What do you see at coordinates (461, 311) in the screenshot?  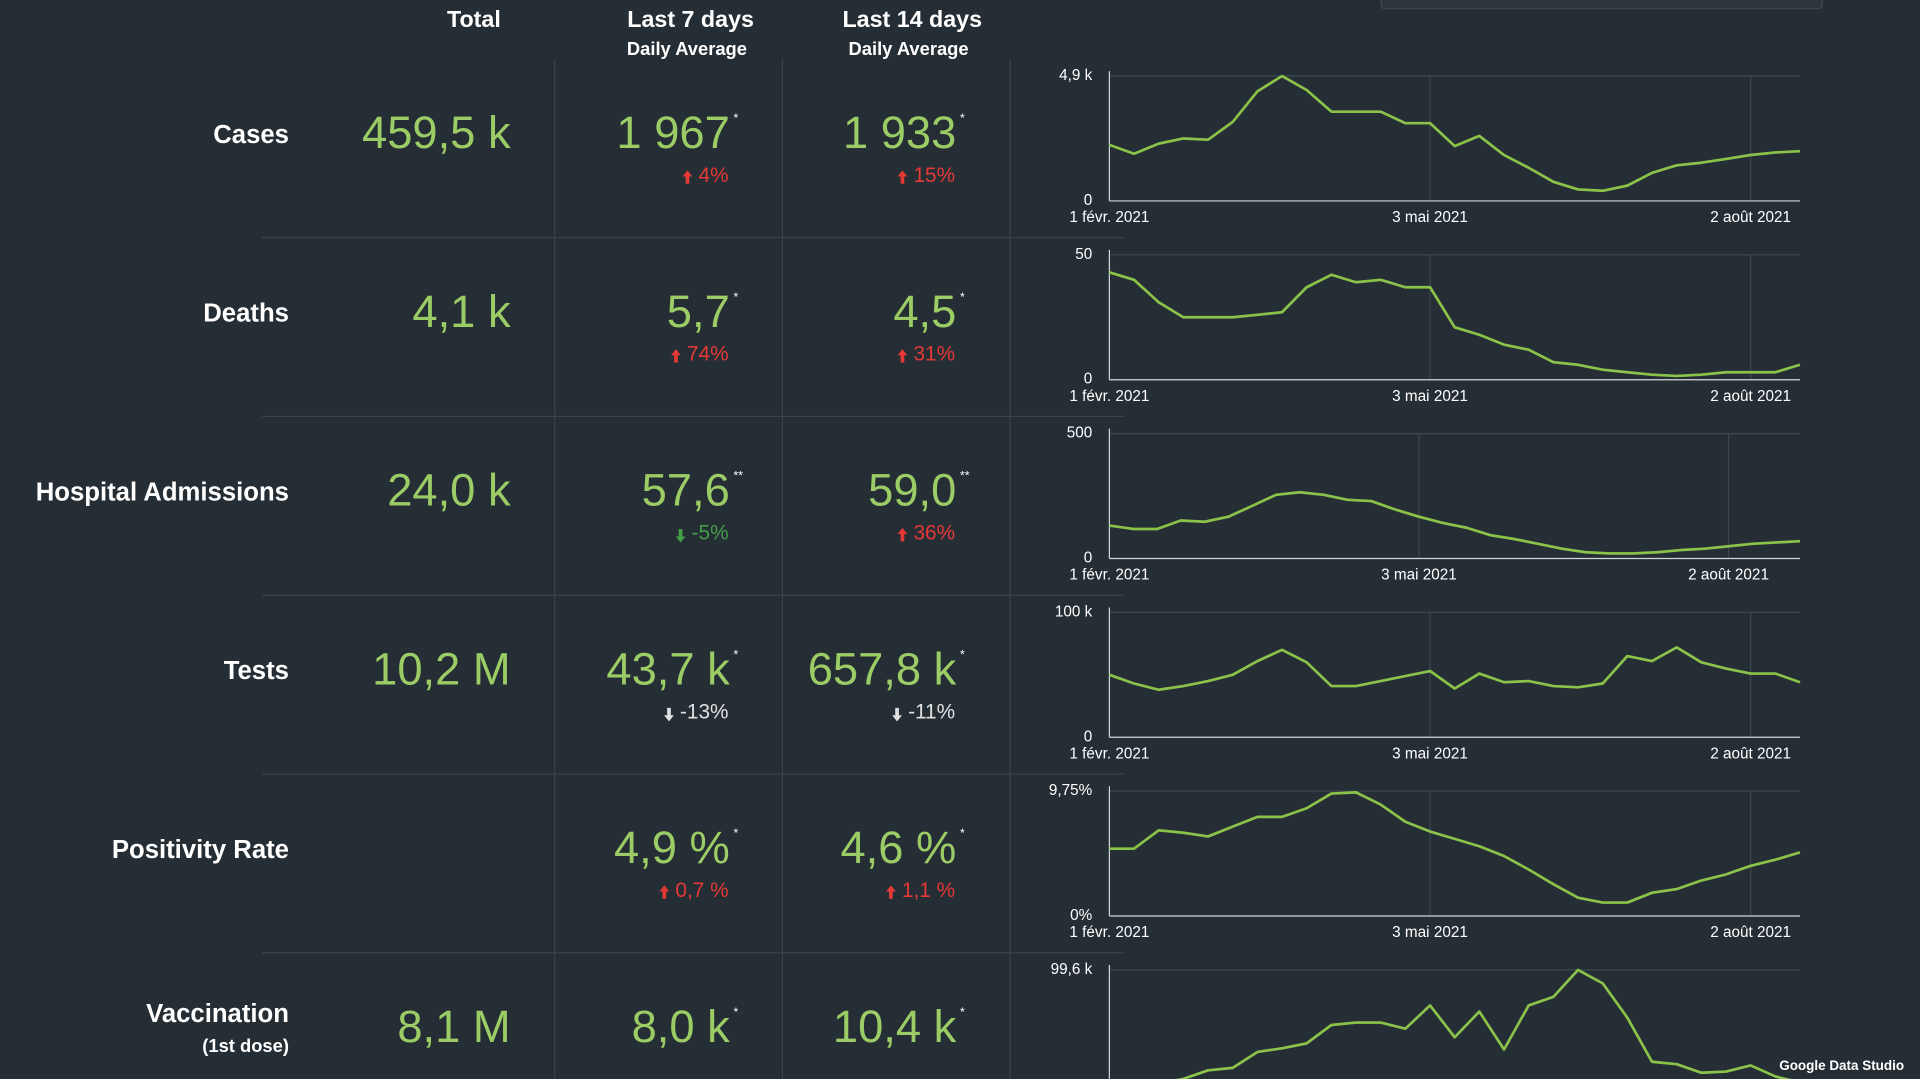 I see `total-value: 4,1 k` at bounding box center [461, 311].